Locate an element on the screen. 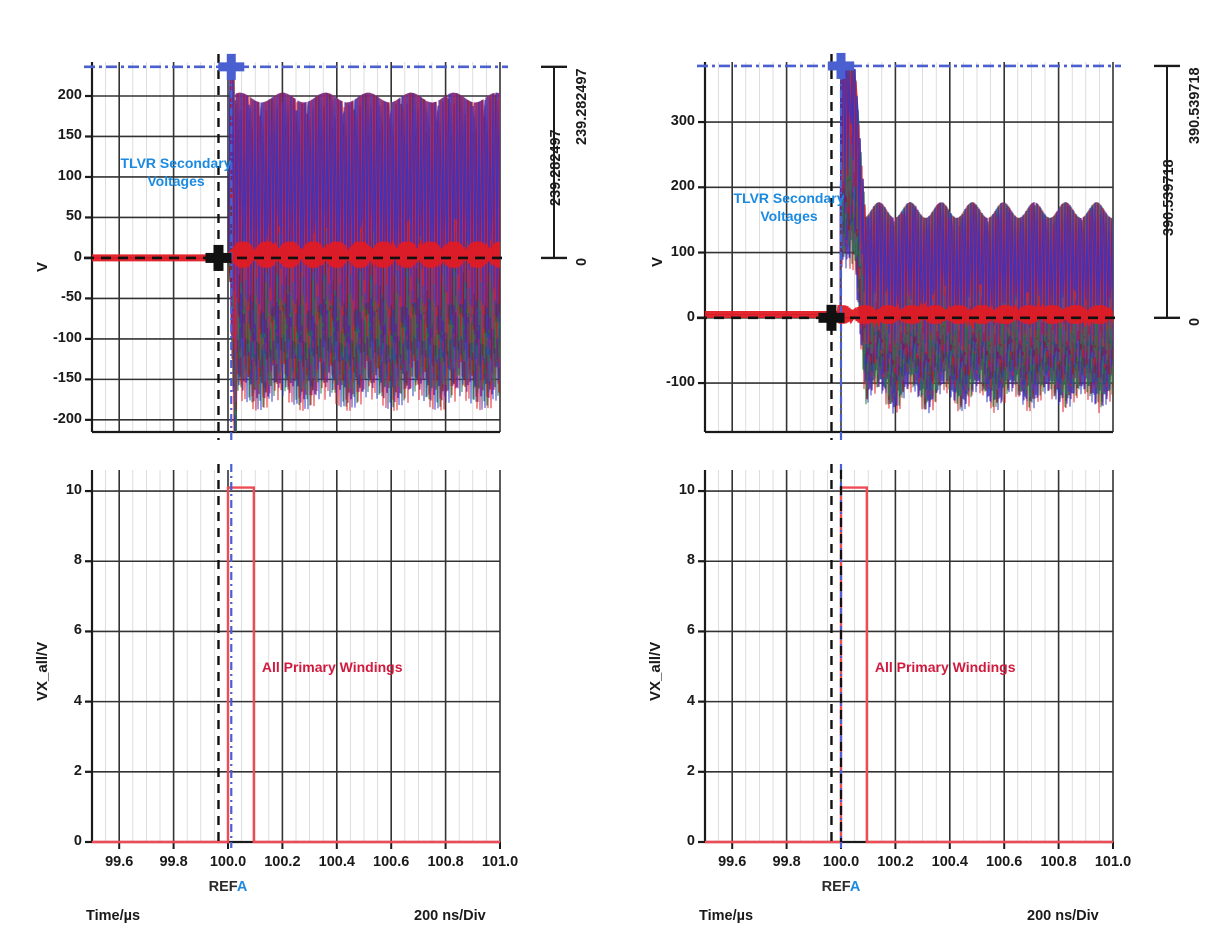  cursor-delta-value-label: 390.539718 is located at coordinates (1169, 197).